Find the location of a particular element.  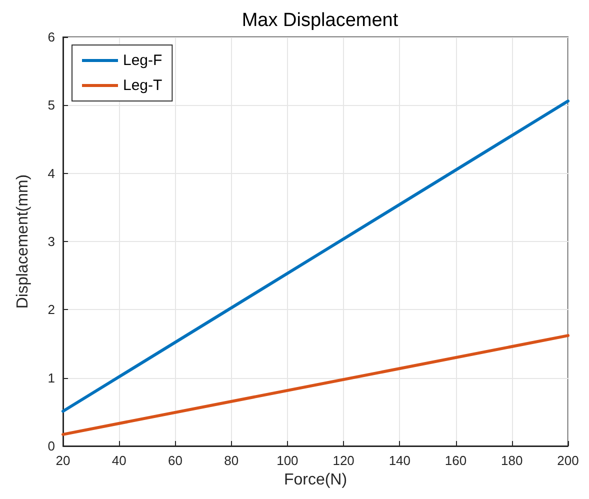

y-tick-label: 4 is located at coordinates (51, 173).